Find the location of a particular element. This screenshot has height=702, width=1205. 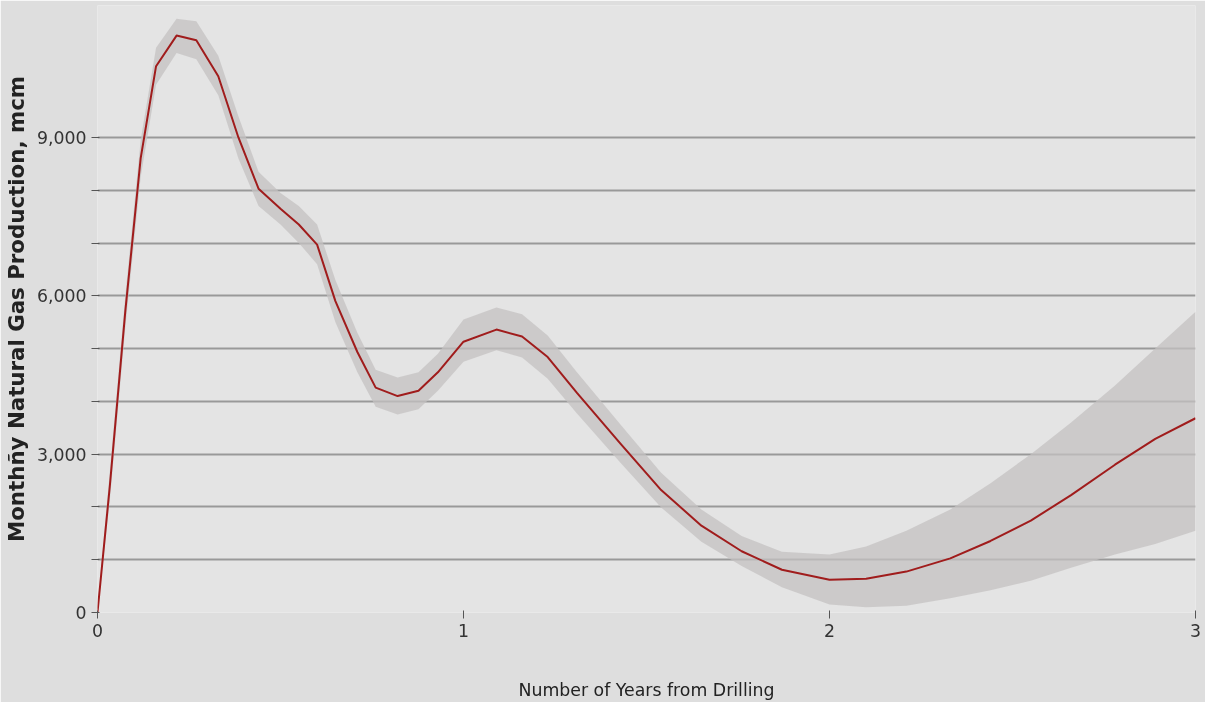

x-tick-label: 0 is located at coordinates (97, 630).